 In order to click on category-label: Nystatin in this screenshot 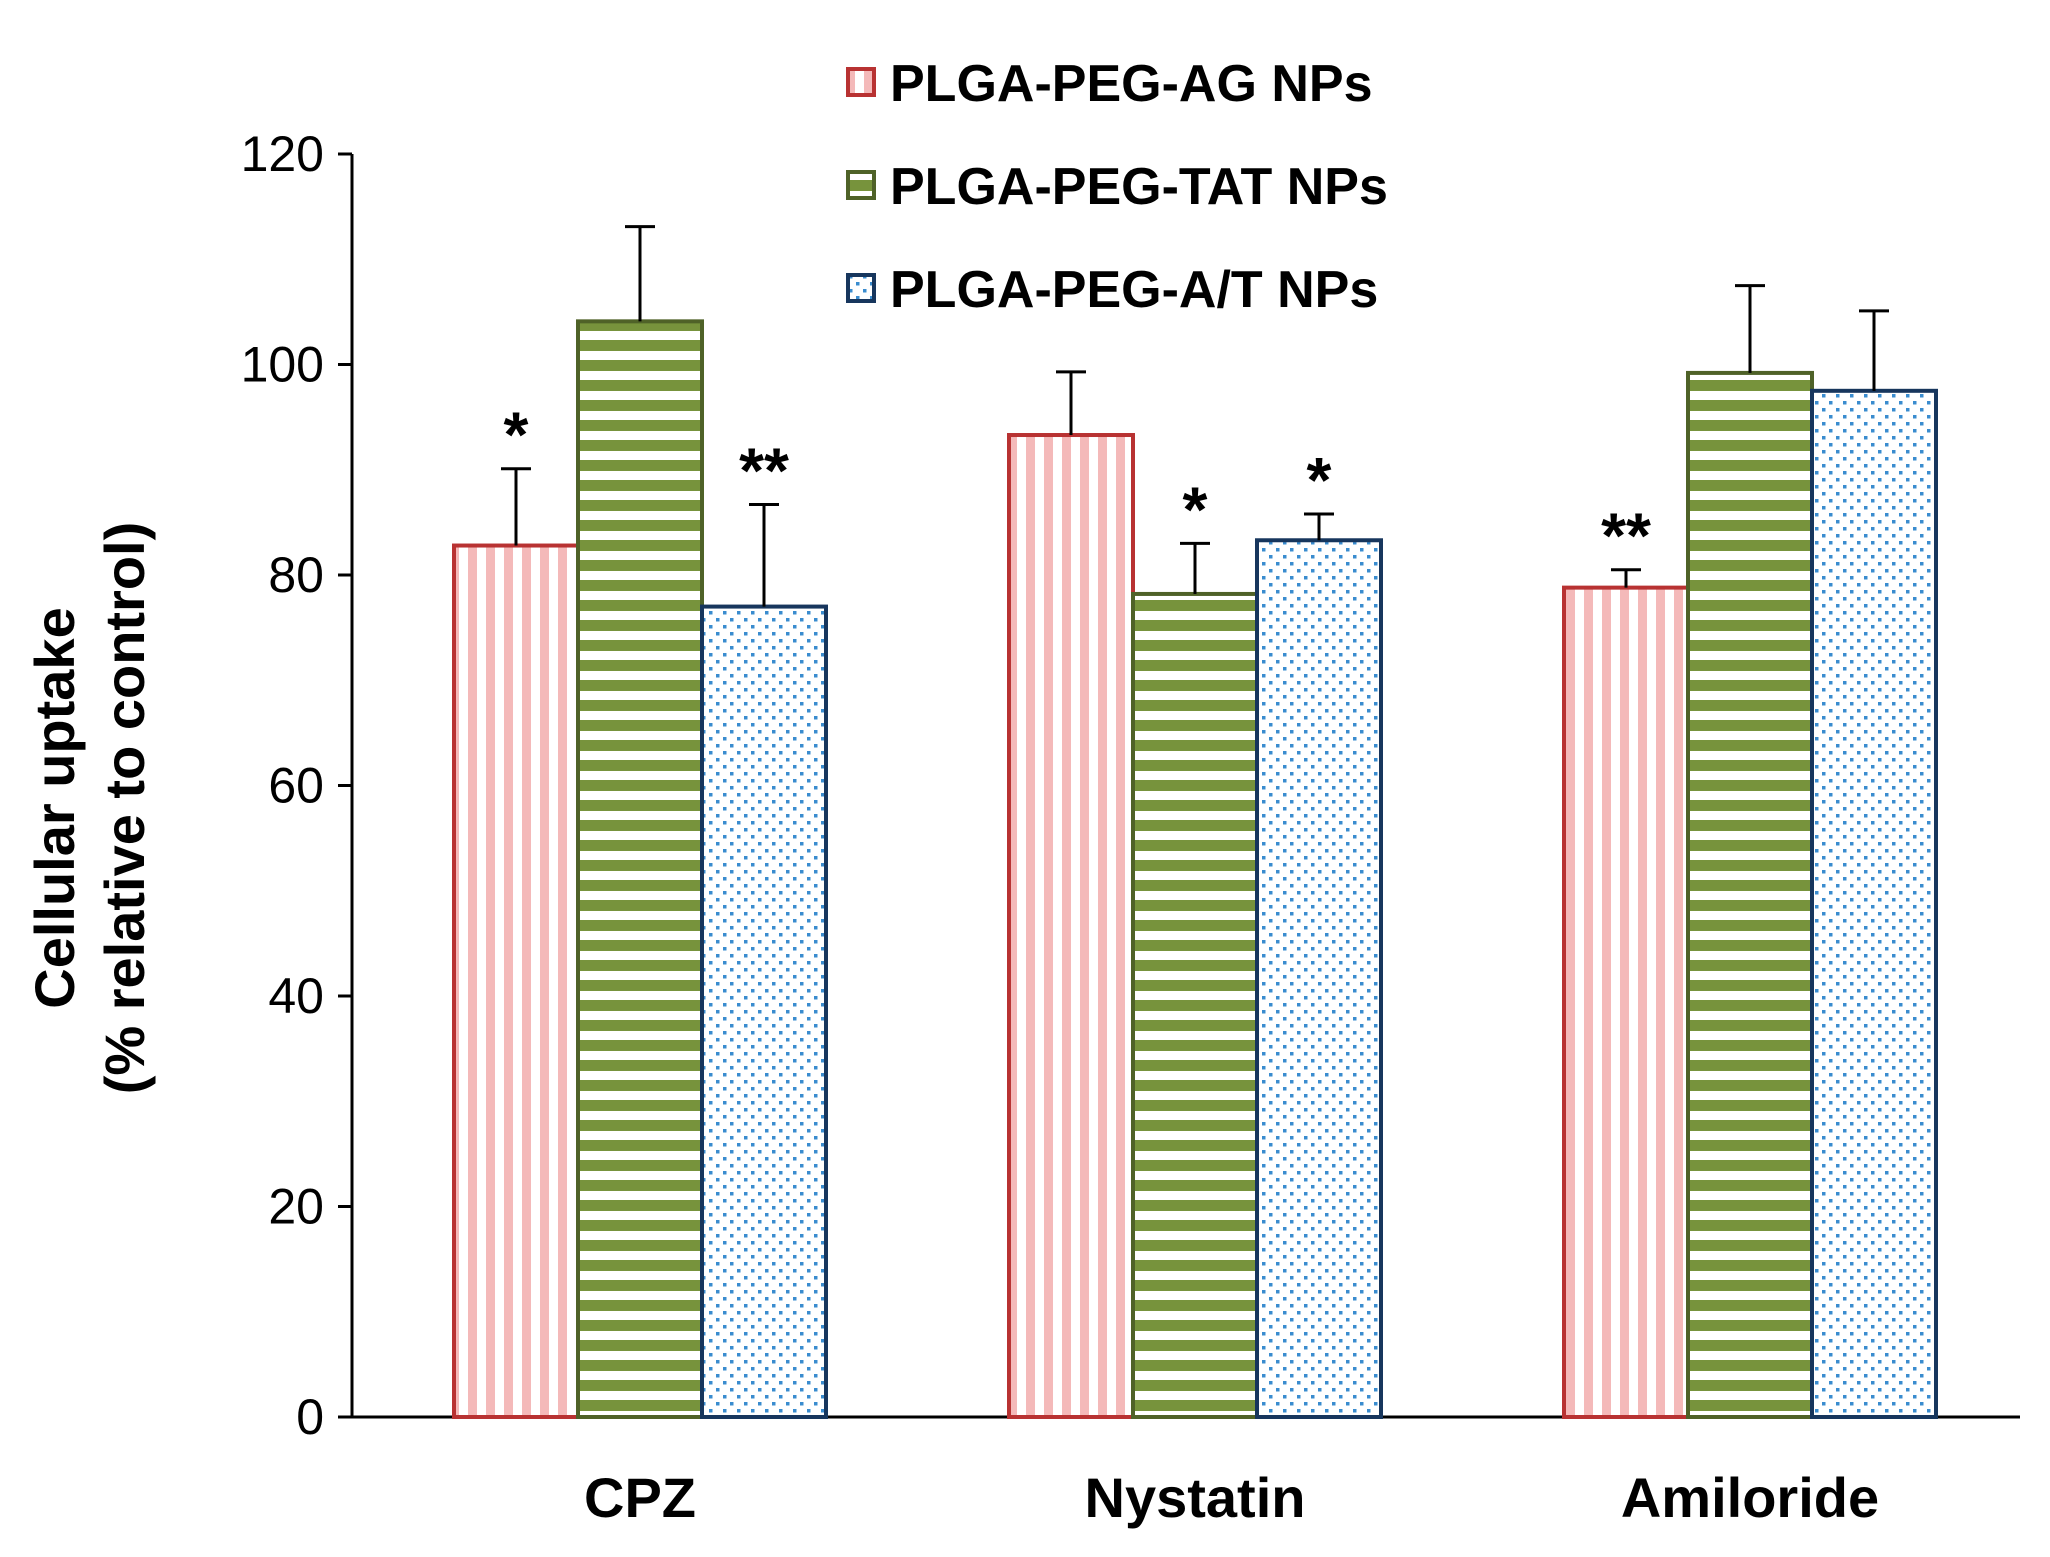, I will do `click(1195, 1497)`.